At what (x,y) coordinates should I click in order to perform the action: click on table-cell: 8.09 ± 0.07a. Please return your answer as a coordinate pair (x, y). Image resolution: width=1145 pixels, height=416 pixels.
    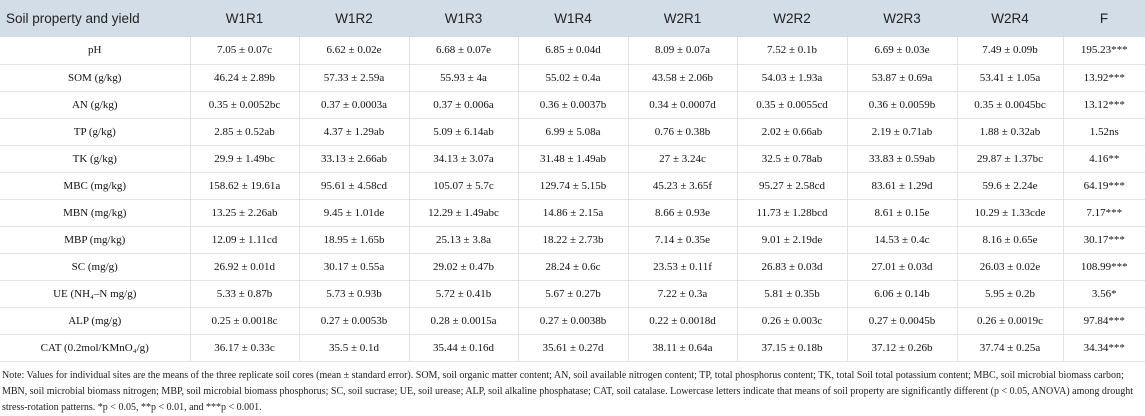
    Looking at the image, I should click on (683, 51).